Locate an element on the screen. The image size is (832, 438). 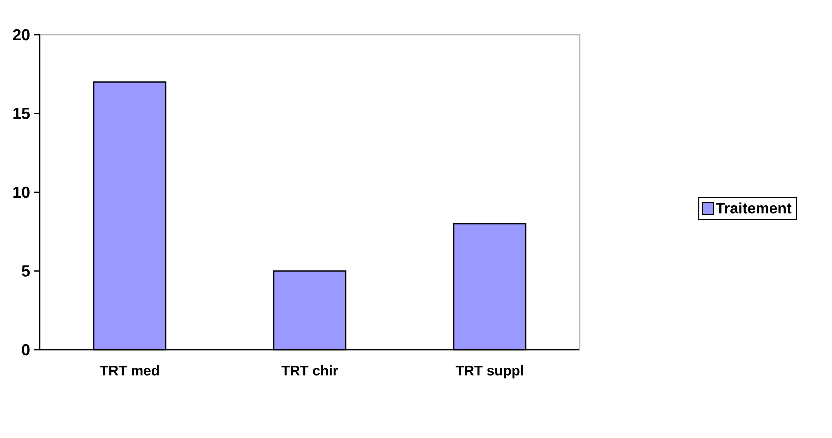
x-tick-label: TRT chir is located at coordinates (310, 371).